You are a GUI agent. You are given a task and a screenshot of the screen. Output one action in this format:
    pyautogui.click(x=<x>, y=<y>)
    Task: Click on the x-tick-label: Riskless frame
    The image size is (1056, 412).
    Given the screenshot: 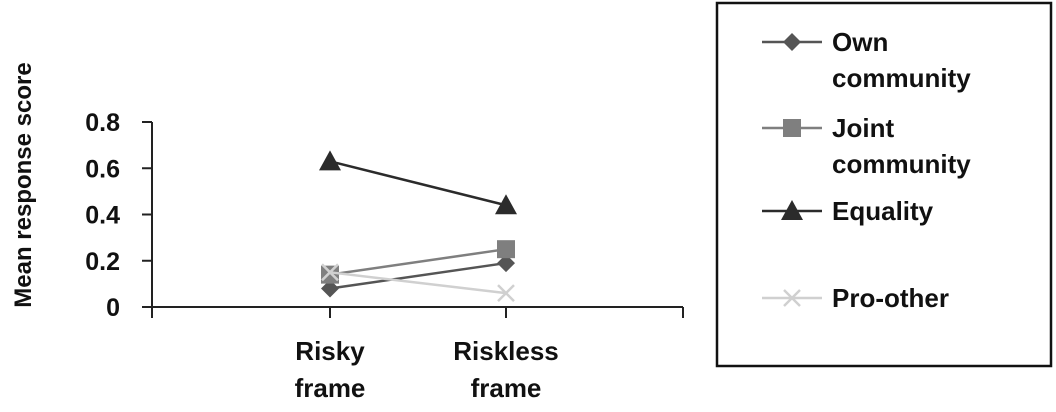 What is the action you would take?
    pyautogui.click(x=506, y=369)
    